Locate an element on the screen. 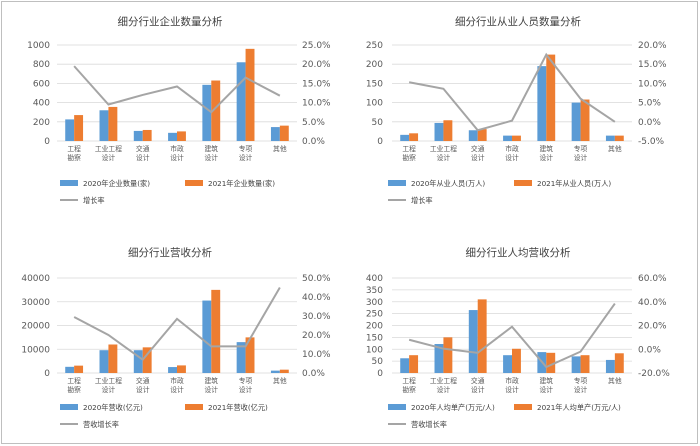 Image resolution: width=700 pixels, height=446 pixels. legend-label-2020: 2020年营收(亿元) is located at coordinates (113, 407).